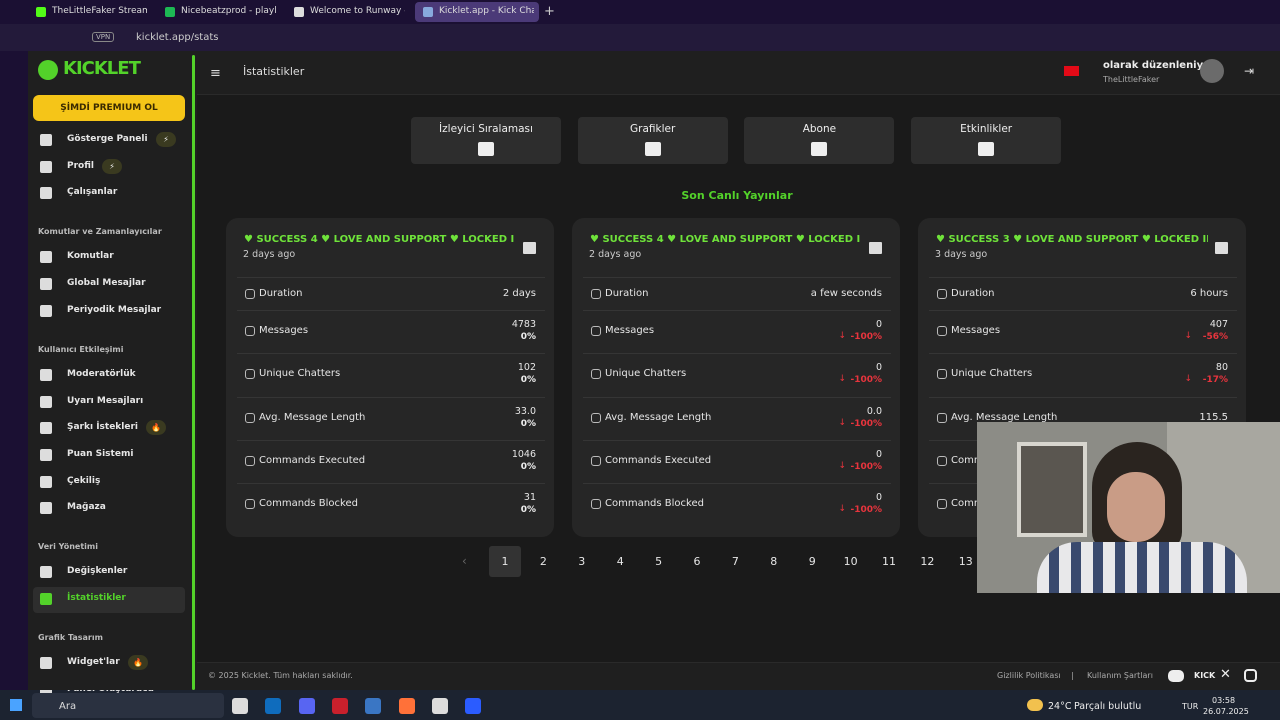  Describe the element at coordinates (177, 37) in the screenshot. I see `address-bar: kicklet.app/stats` at that location.